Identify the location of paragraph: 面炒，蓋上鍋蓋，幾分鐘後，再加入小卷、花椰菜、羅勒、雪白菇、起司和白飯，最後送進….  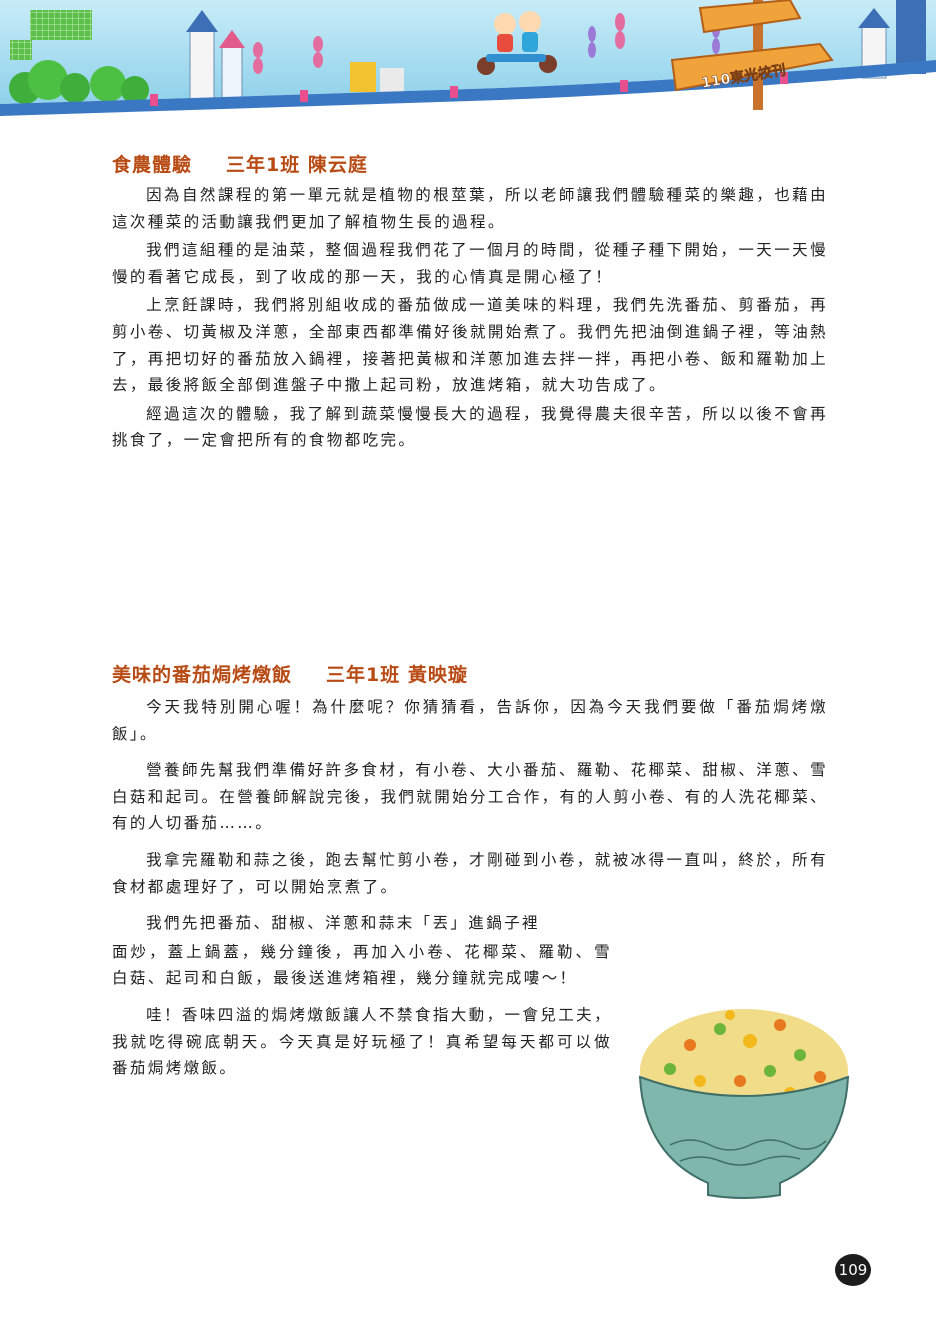
(362, 965).